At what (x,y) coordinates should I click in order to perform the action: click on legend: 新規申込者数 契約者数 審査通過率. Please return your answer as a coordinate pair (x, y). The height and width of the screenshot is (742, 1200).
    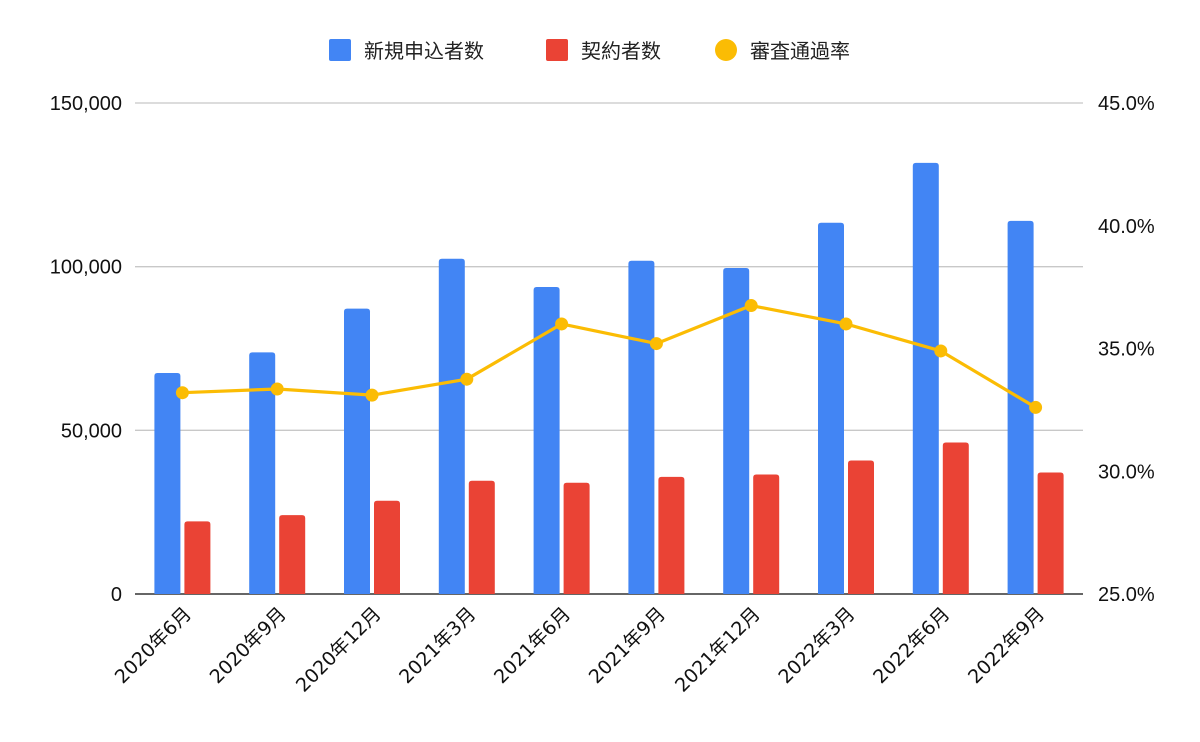
    Looking at the image, I should click on (589, 51).